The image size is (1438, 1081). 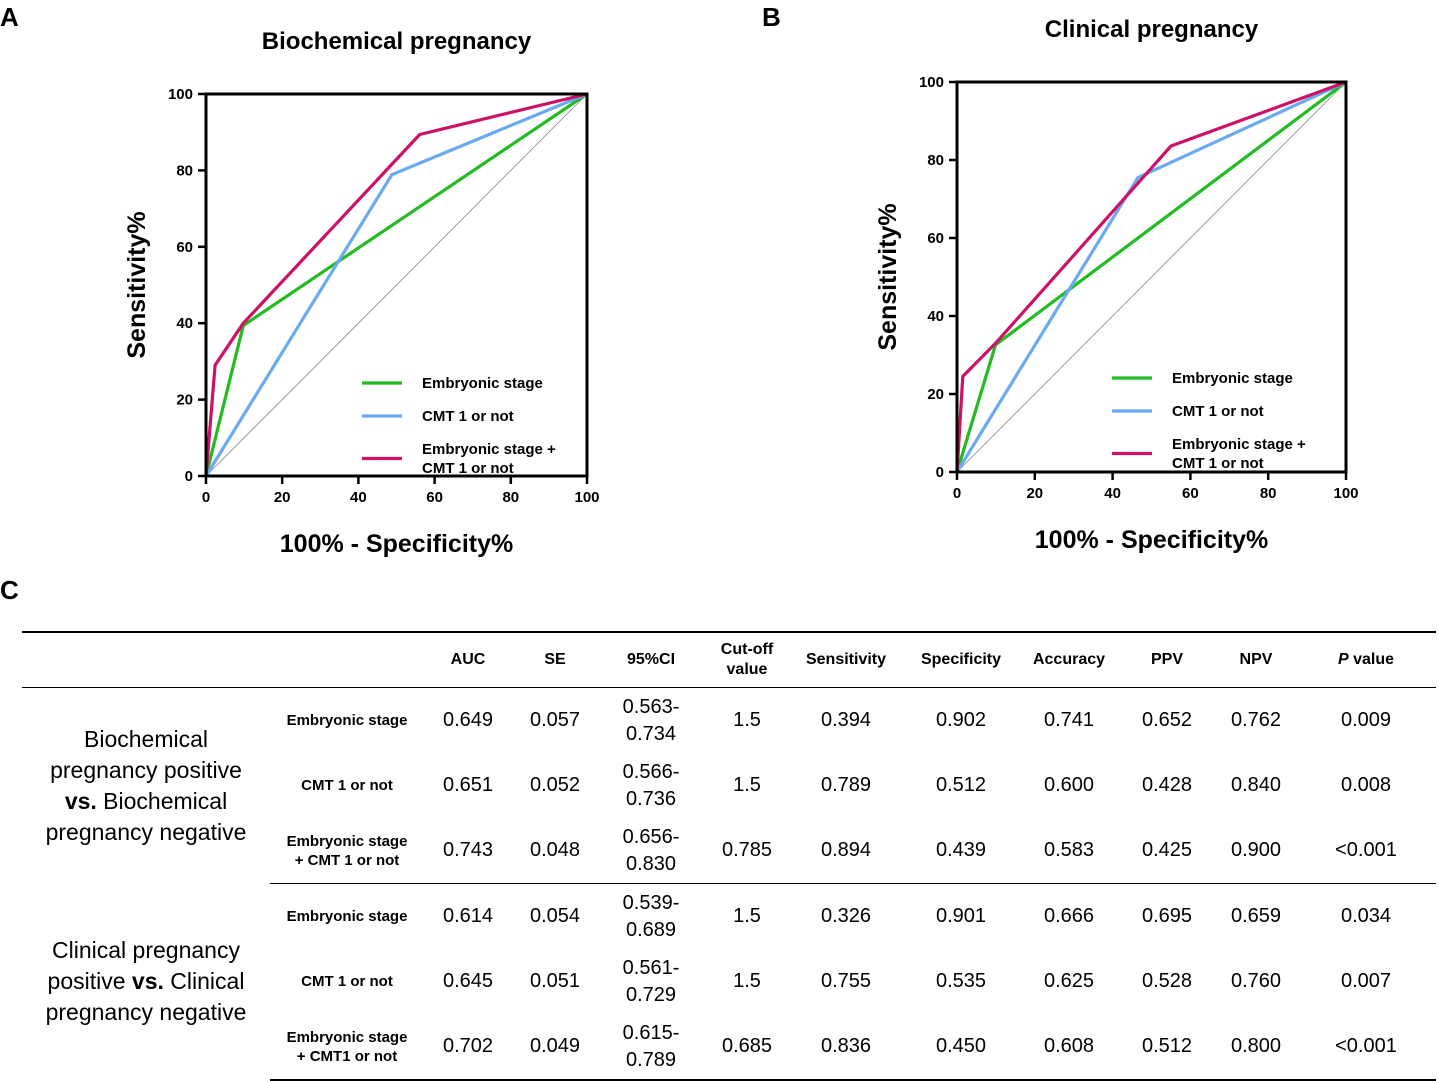 I want to click on specificity-cell: 0.512, so click(x=961, y=785).